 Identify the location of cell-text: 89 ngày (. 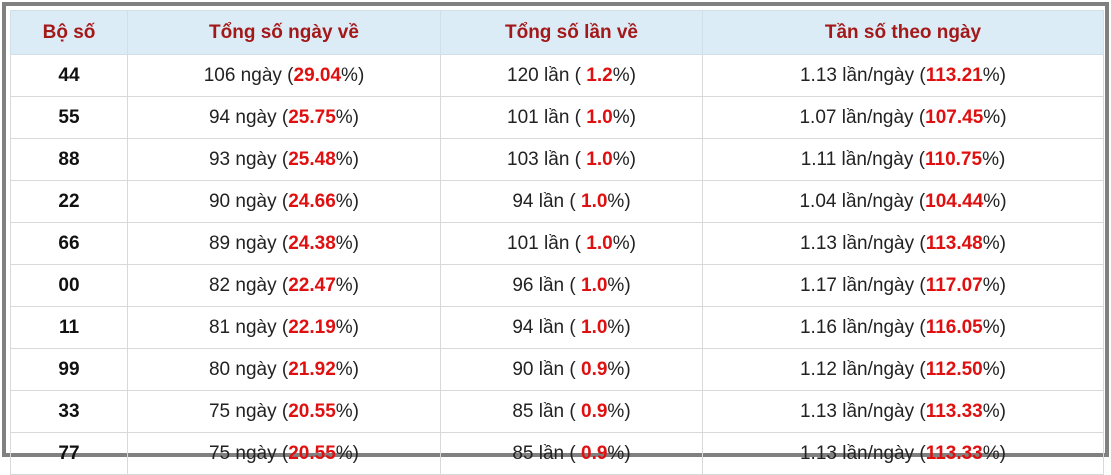
(248, 243).